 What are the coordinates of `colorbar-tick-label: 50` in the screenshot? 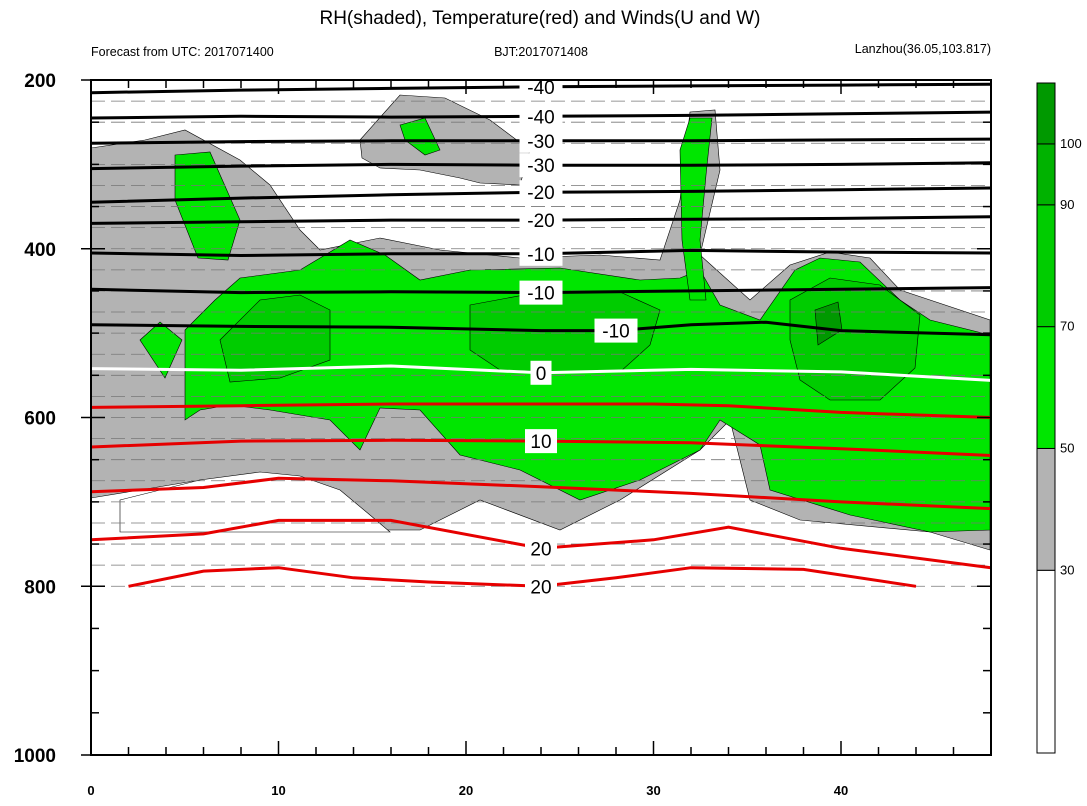 It's located at (1067, 447).